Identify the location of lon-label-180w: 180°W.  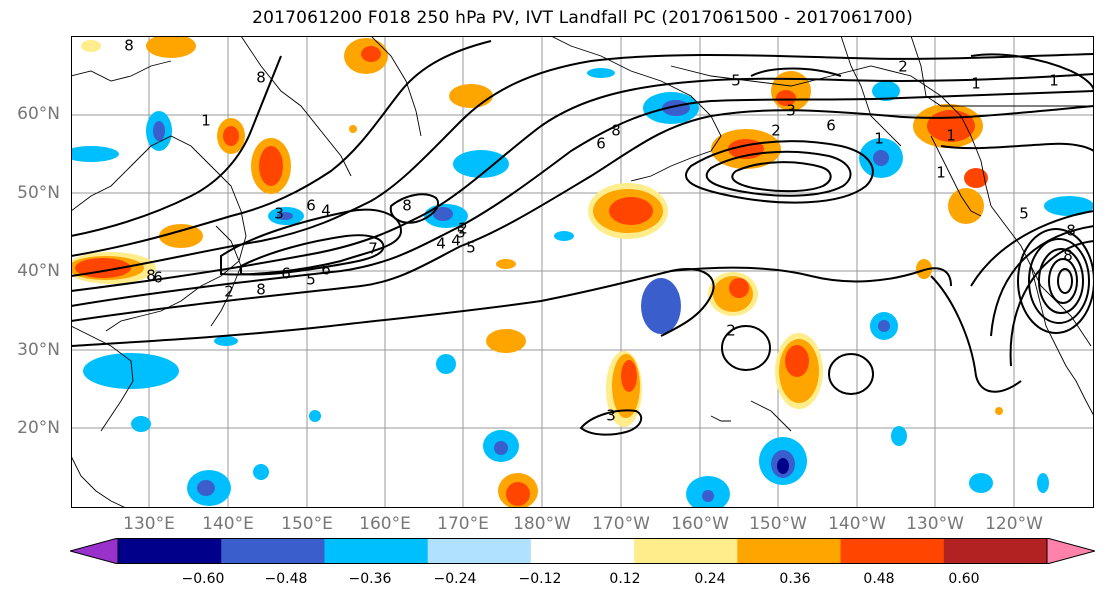
(542, 524).